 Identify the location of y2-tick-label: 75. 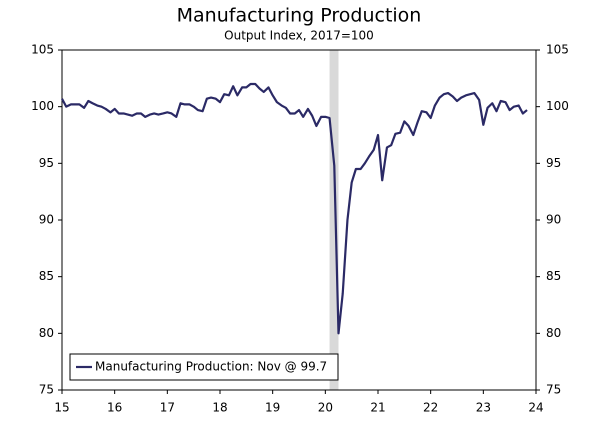
(553, 390).